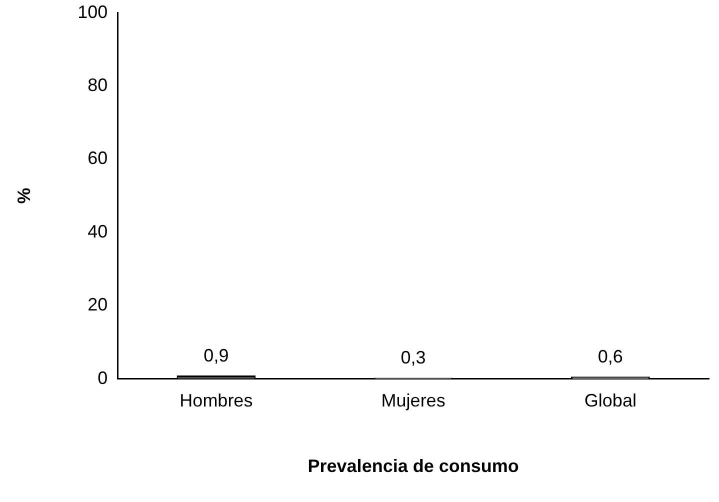 This screenshot has width=719, height=502. I want to click on x-tick-label: Mujeres, so click(413, 400).